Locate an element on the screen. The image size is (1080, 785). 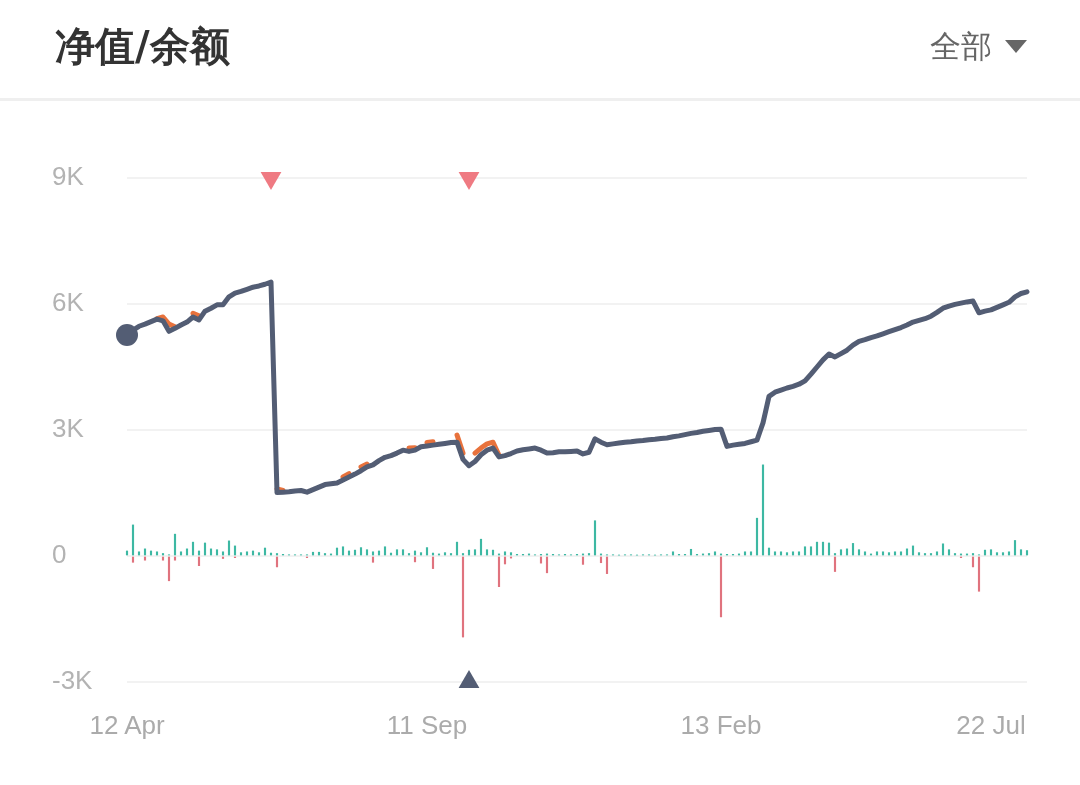
y-tick-label: -3K is located at coordinates (73, 680).